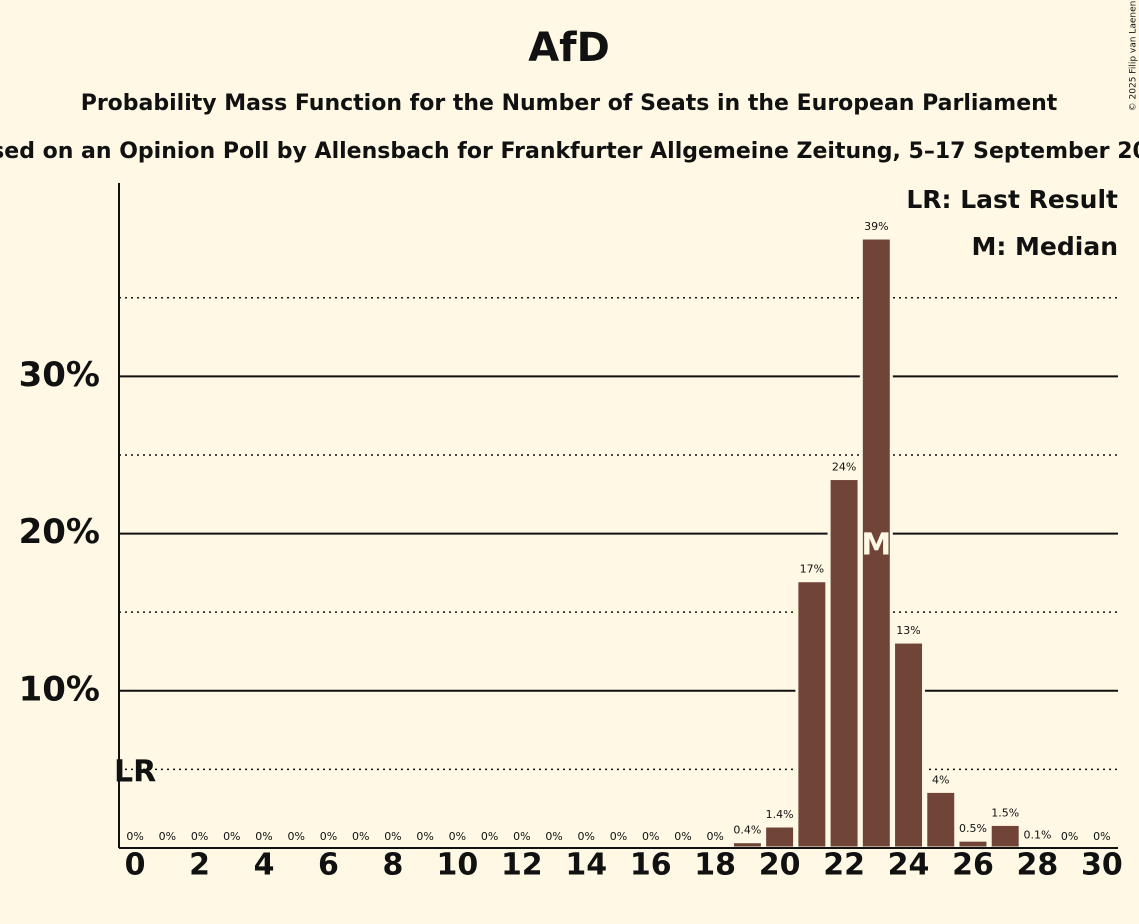  Describe the element at coordinates (780, 865) in the screenshot. I see `x-tick-label: 20` at that location.